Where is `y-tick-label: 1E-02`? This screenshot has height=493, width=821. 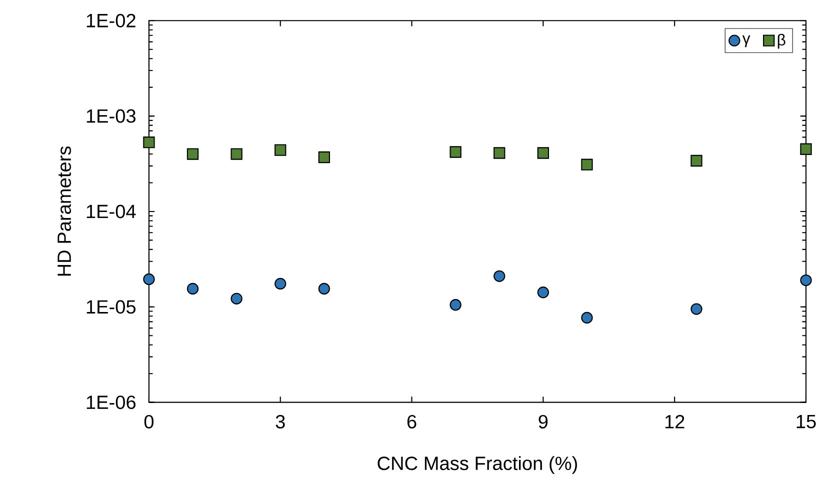
y-tick-label: 1E-02 is located at coordinates (111, 21).